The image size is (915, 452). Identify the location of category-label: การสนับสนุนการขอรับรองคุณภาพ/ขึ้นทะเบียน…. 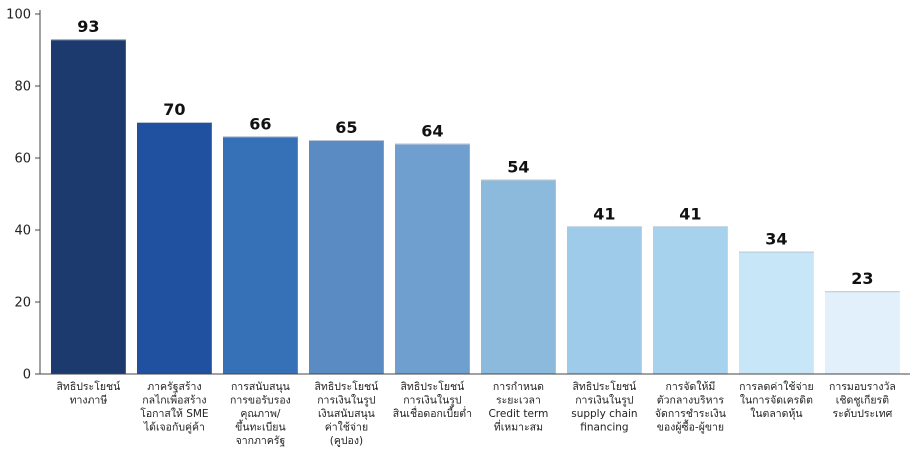
(260, 414).